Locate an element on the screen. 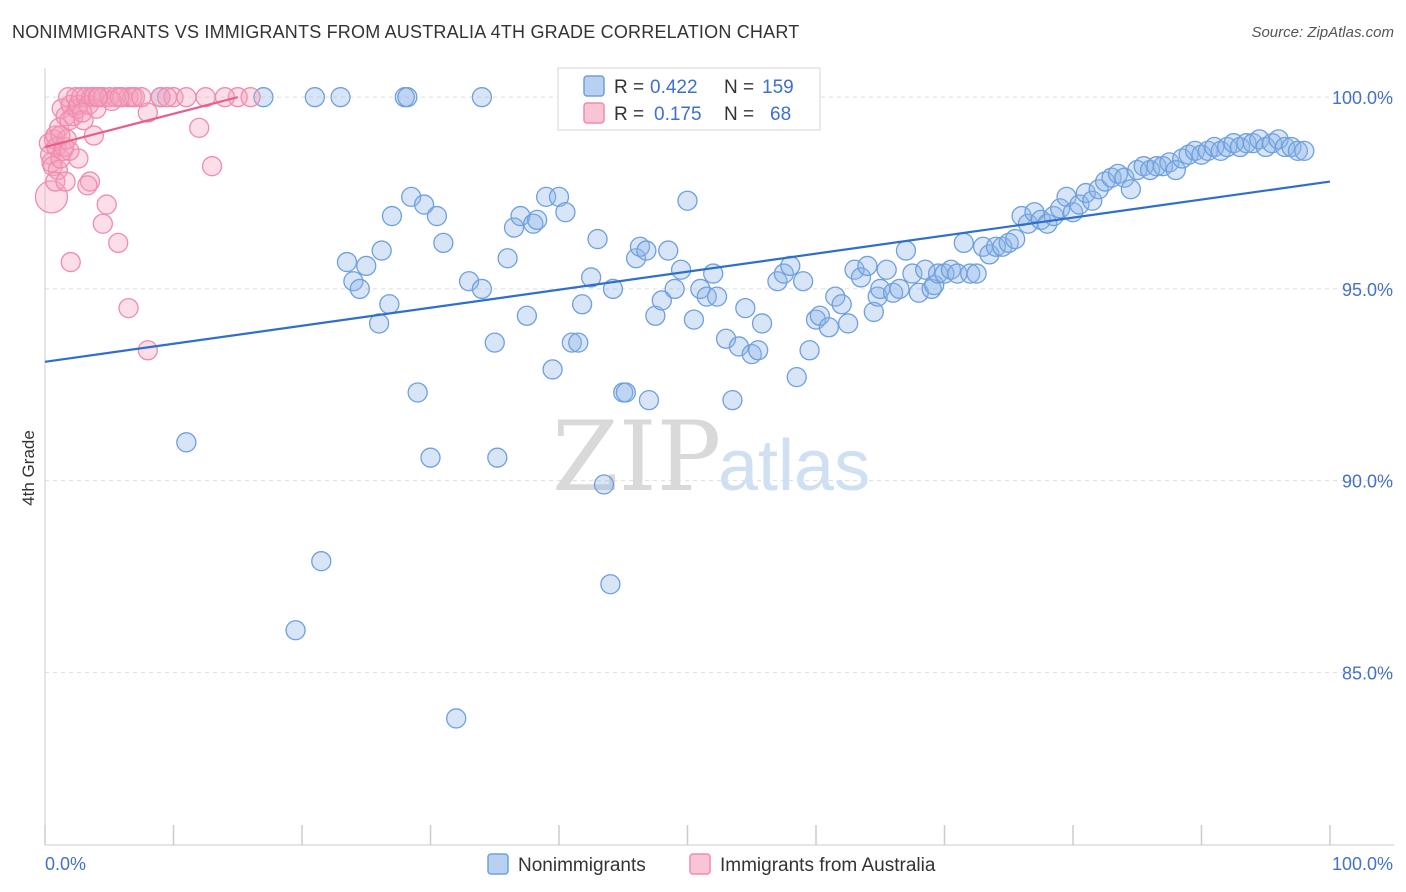 This screenshot has width=1406, height=892. legend-n-label-2: N = is located at coordinates (739, 114).